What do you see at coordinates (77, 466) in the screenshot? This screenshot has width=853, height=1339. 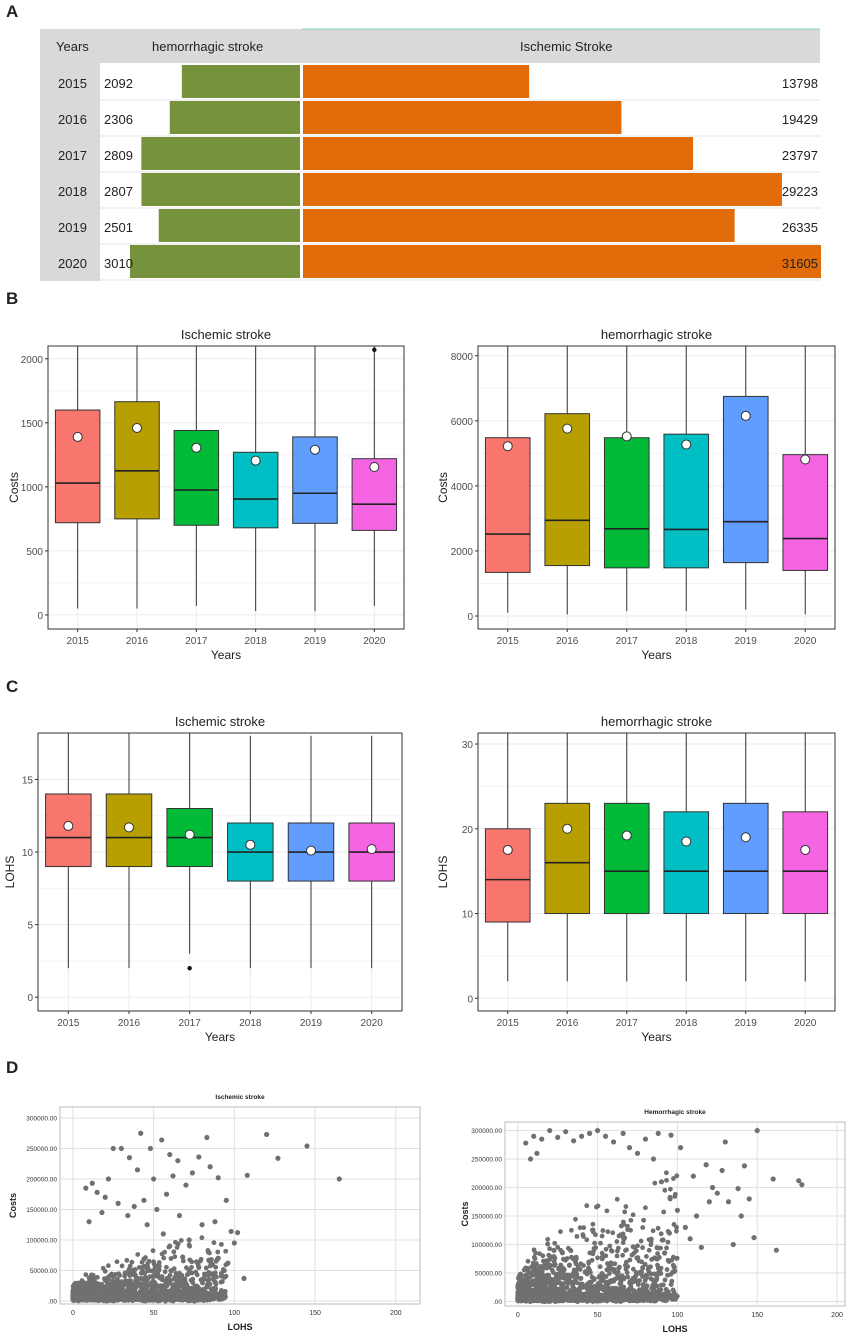 I see `b-ischemic-box-2015` at bounding box center [77, 466].